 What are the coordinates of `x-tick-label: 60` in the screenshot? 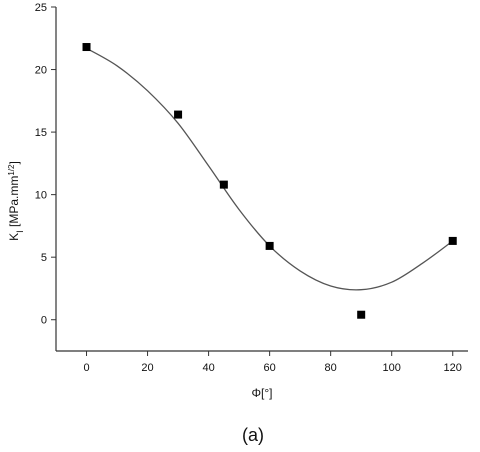 It's located at (270, 368).